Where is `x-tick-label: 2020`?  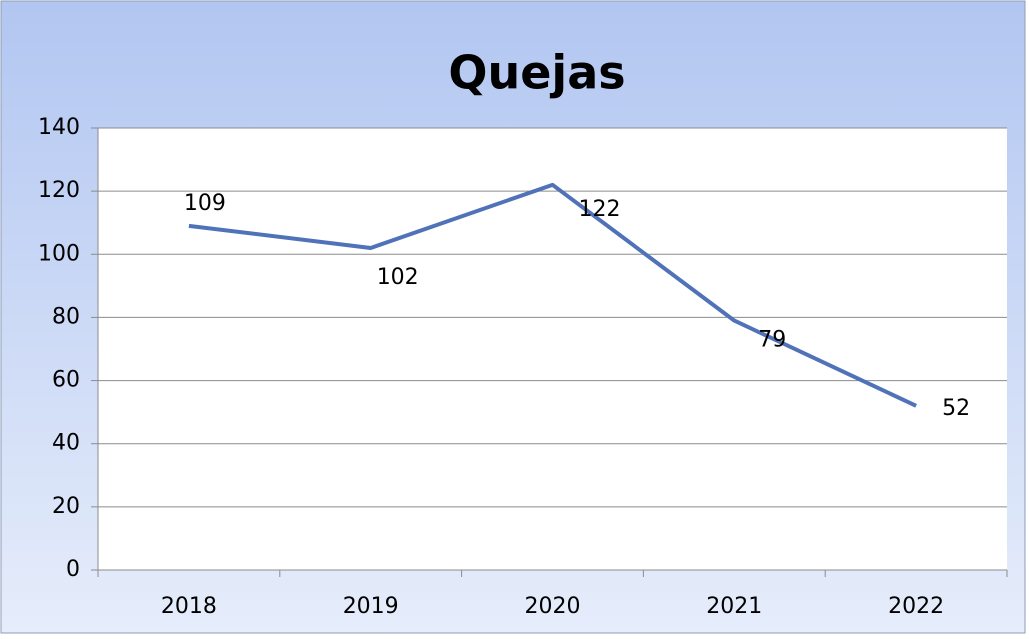
x-tick-label: 2020 is located at coordinates (553, 606).